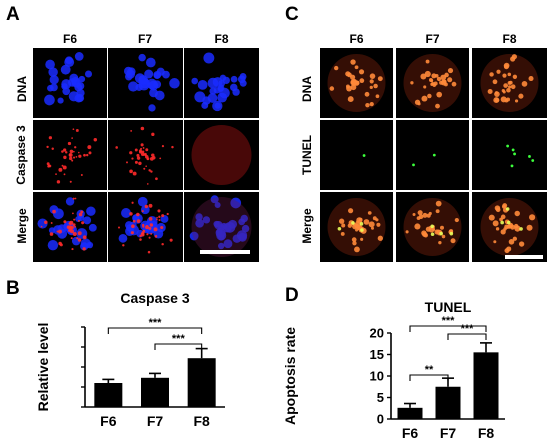 Image resolution: width=550 pixels, height=444 pixels. I want to click on caspase3-ylabel: Relative level, so click(43, 367).